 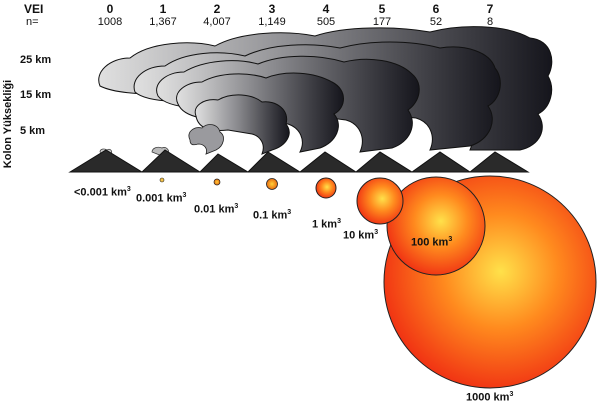 What do you see at coordinates (511, 394) in the screenshot?
I see `volume-sup-7: 3` at bounding box center [511, 394].